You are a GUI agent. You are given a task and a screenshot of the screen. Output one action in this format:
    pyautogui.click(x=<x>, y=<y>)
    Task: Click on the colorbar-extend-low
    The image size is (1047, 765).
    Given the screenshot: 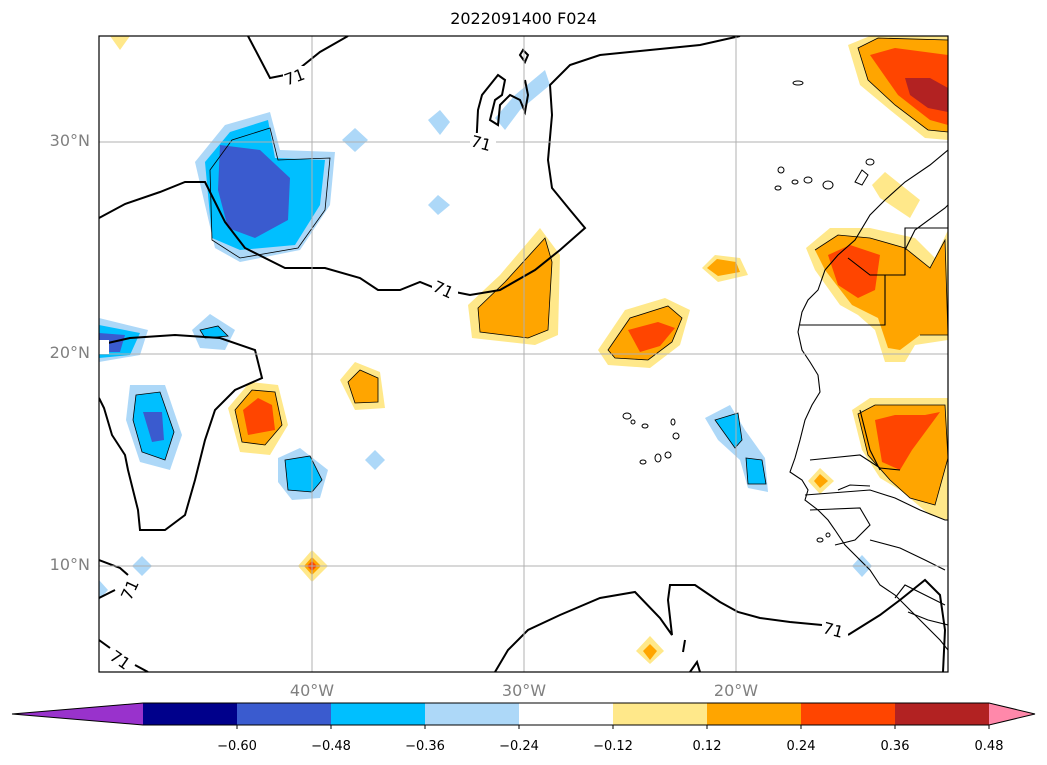 What is the action you would take?
    pyautogui.click(x=77, y=714)
    